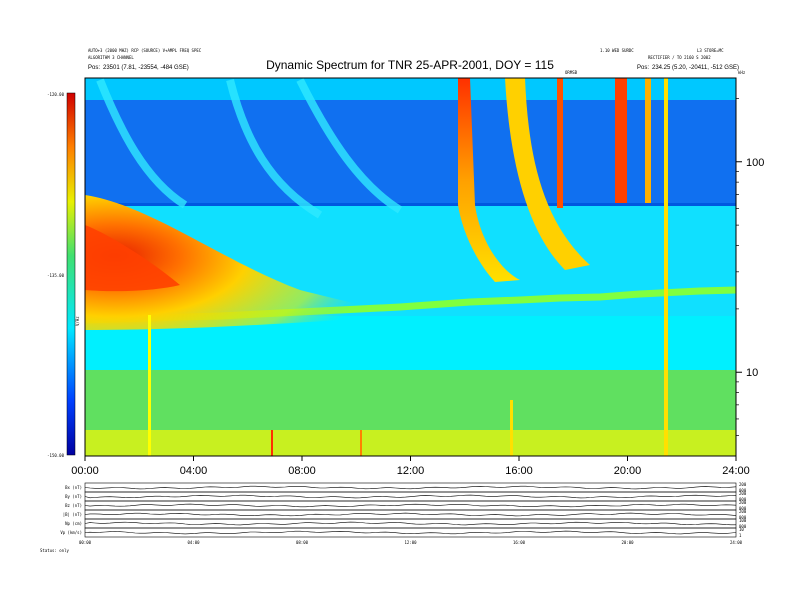 This screenshot has height=612, width=792. I want to click on y-tick-label: 10, so click(752, 373).